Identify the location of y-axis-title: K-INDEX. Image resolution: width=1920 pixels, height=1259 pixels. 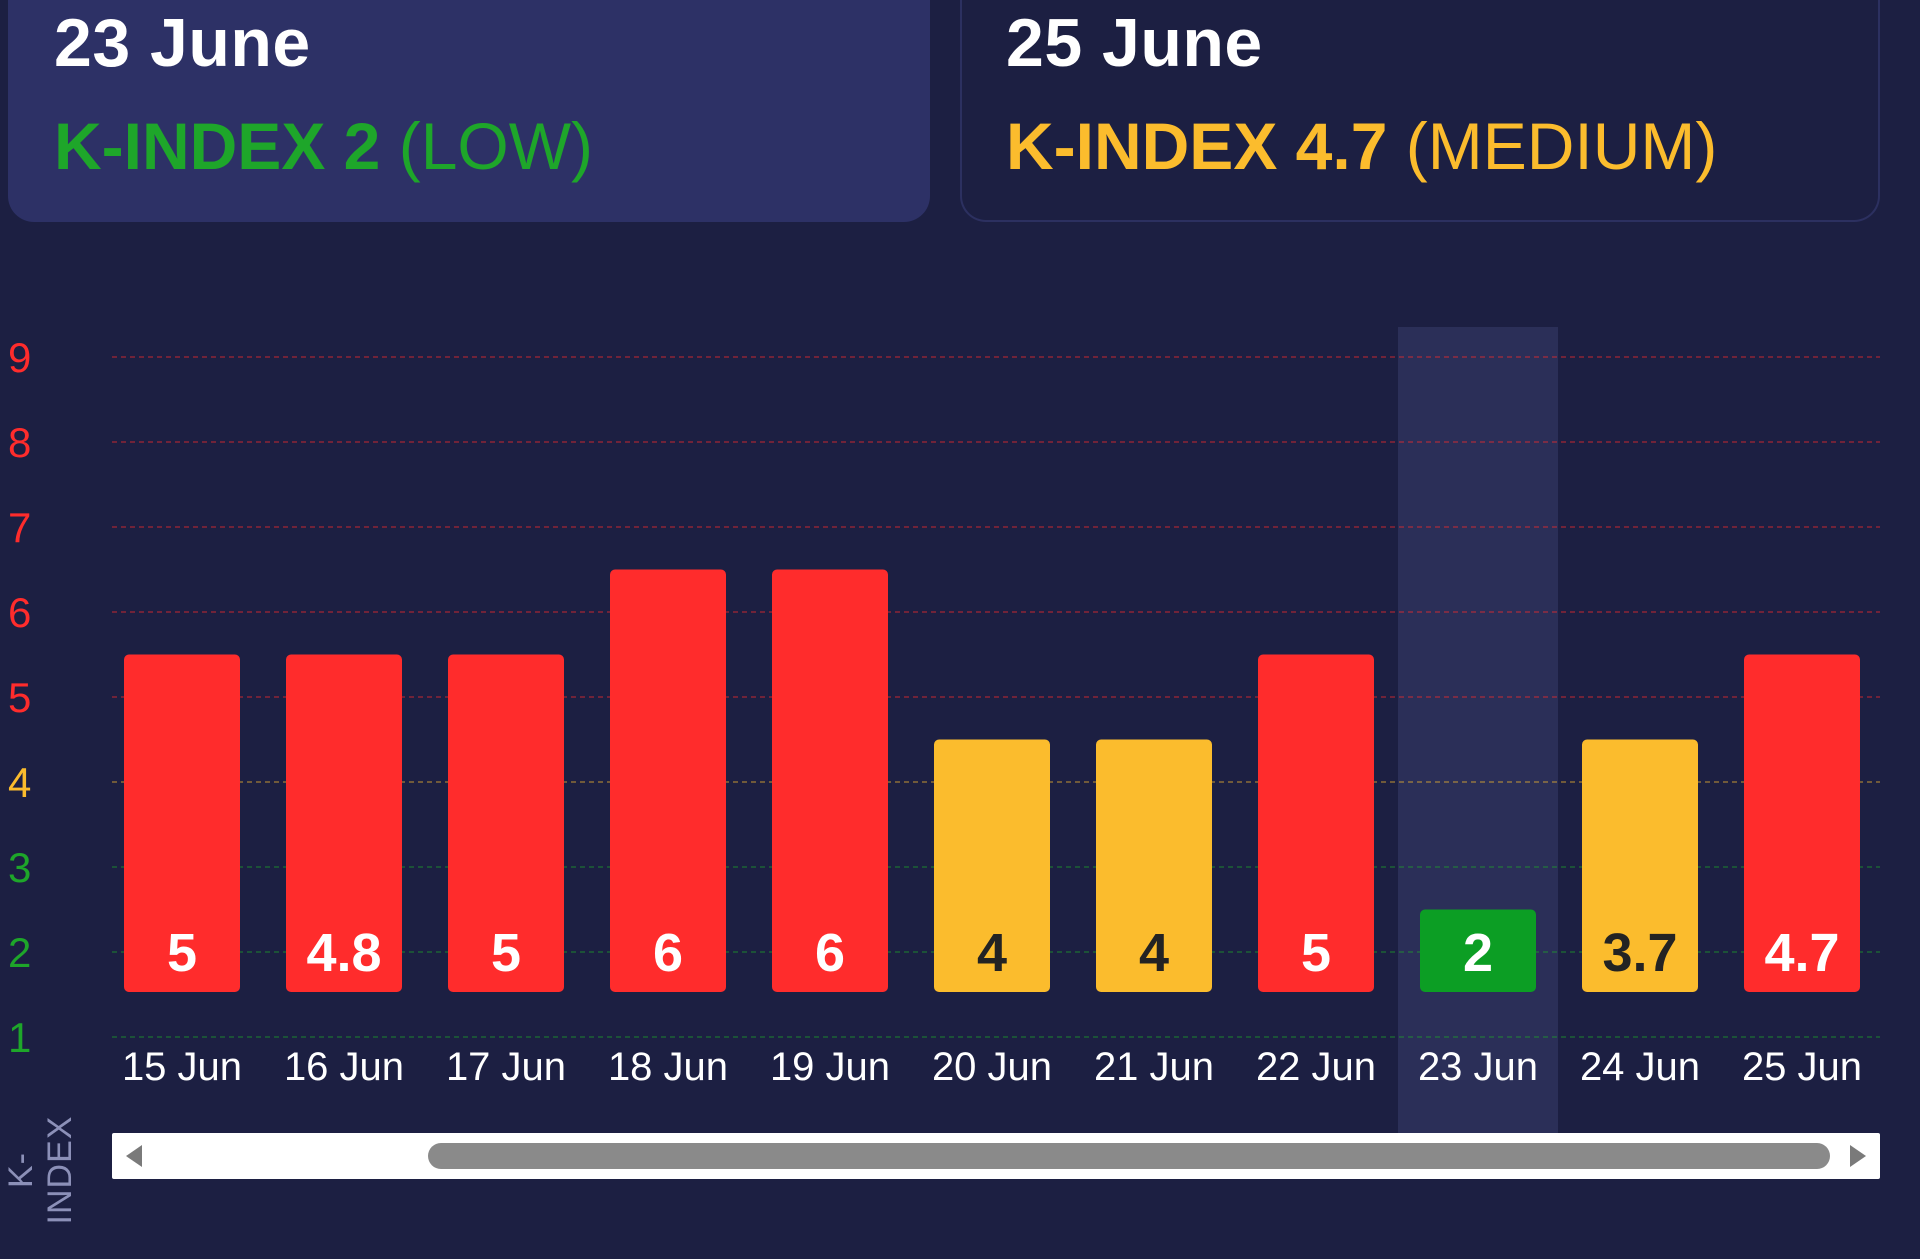
(40, 1170).